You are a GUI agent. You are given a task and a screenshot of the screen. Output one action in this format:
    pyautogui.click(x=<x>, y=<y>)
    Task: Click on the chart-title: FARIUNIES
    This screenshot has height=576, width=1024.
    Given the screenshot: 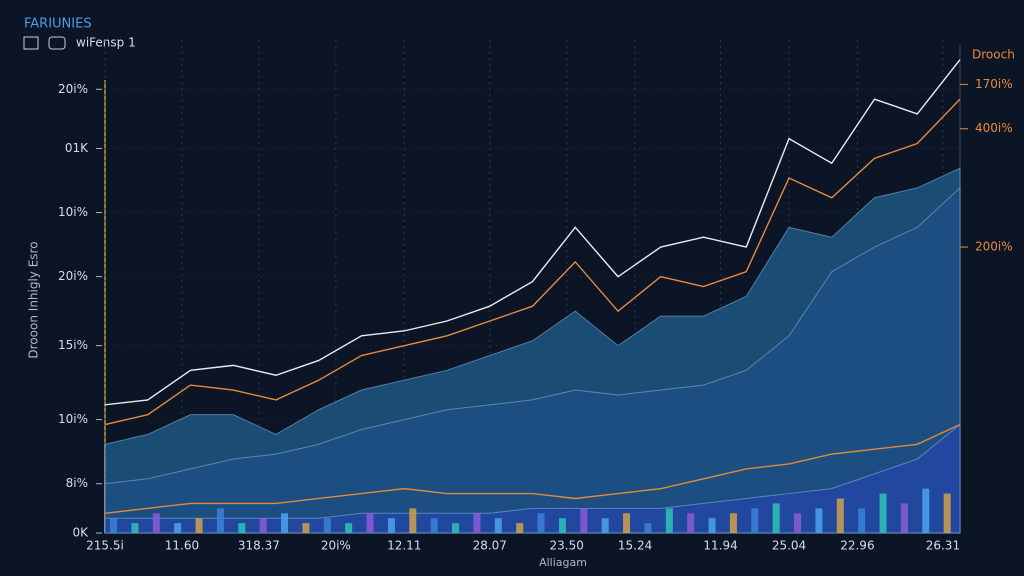 What is the action you would take?
    pyautogui.click(x=58, y=24)
    